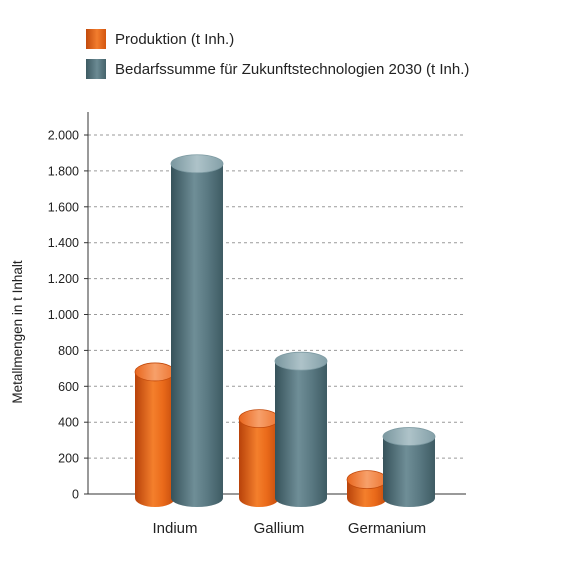 Image resolution: width=567 pixels, height=573 pixels. I want to click on legend-item-production: Produktion (t Inh.), so click(277, 39).